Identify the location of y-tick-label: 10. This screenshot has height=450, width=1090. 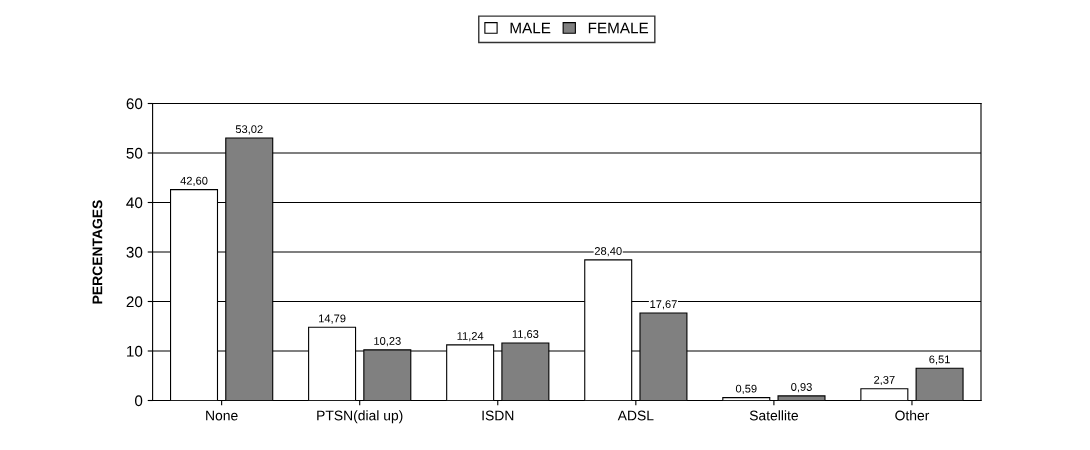
(135, 351).